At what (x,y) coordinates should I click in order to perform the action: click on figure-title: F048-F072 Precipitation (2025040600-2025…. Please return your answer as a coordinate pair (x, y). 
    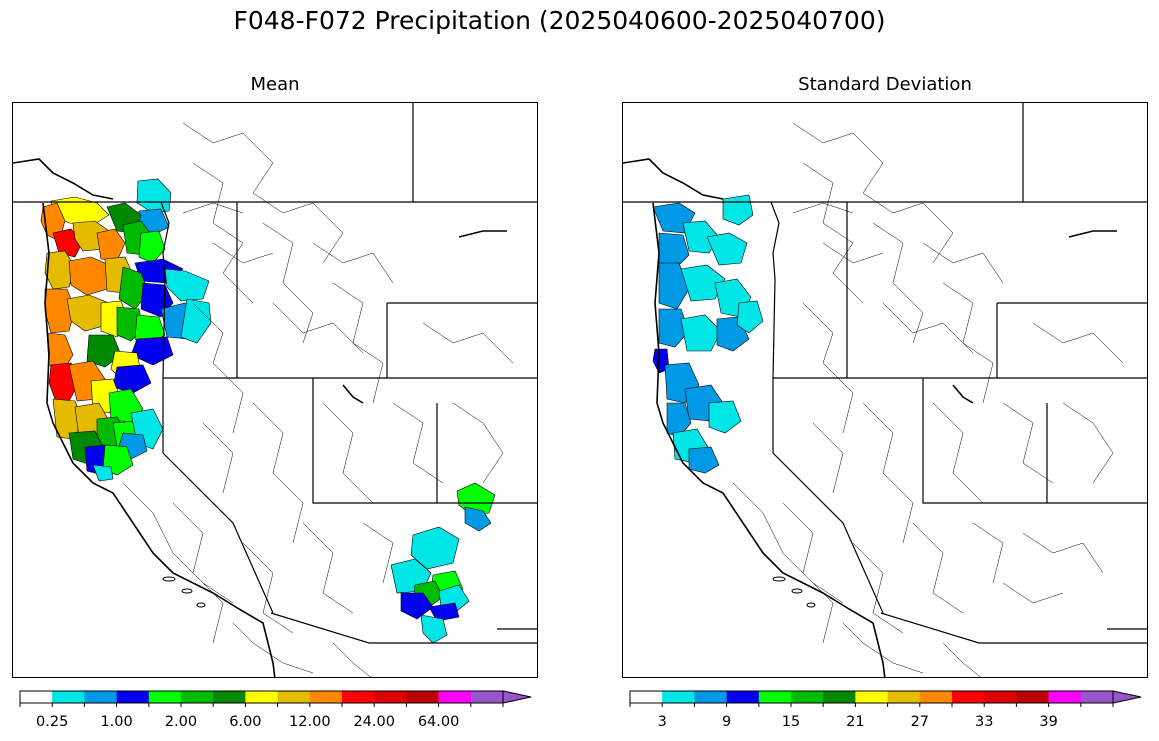
    Looking at the image, I should click on (559, 20).